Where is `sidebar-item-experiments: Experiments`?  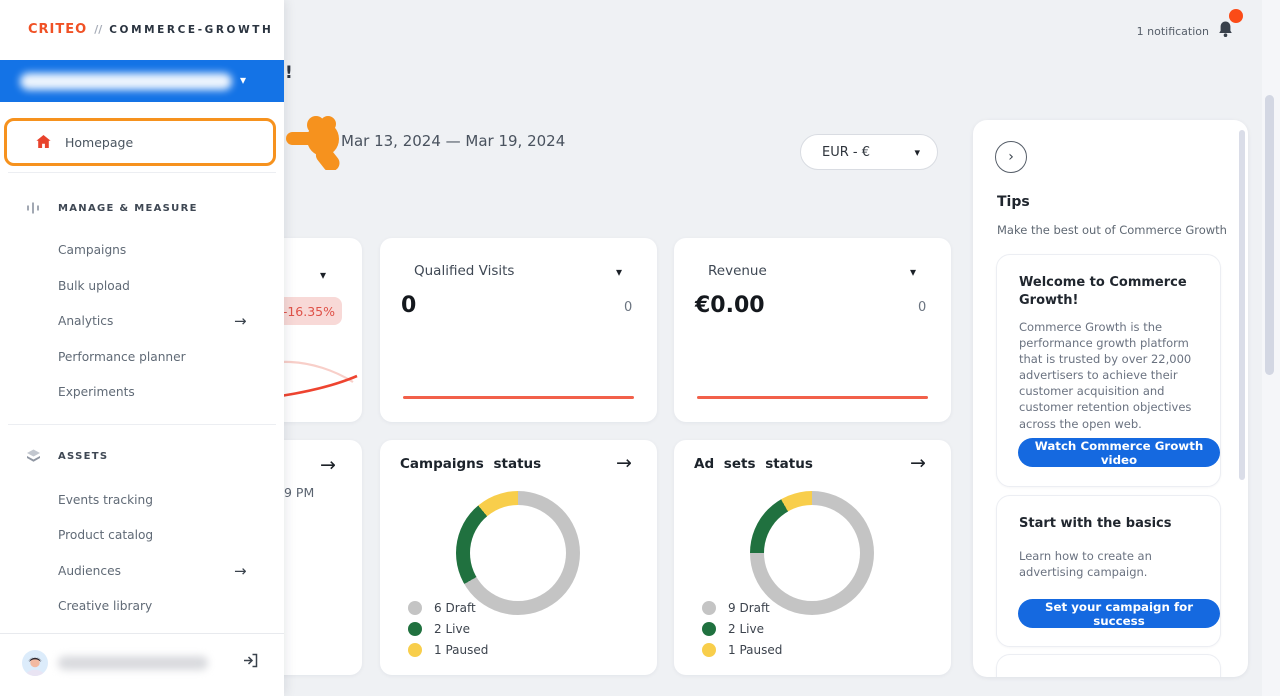
sidebar-item-experiments: Experiments is located at coordinates (142, 392).